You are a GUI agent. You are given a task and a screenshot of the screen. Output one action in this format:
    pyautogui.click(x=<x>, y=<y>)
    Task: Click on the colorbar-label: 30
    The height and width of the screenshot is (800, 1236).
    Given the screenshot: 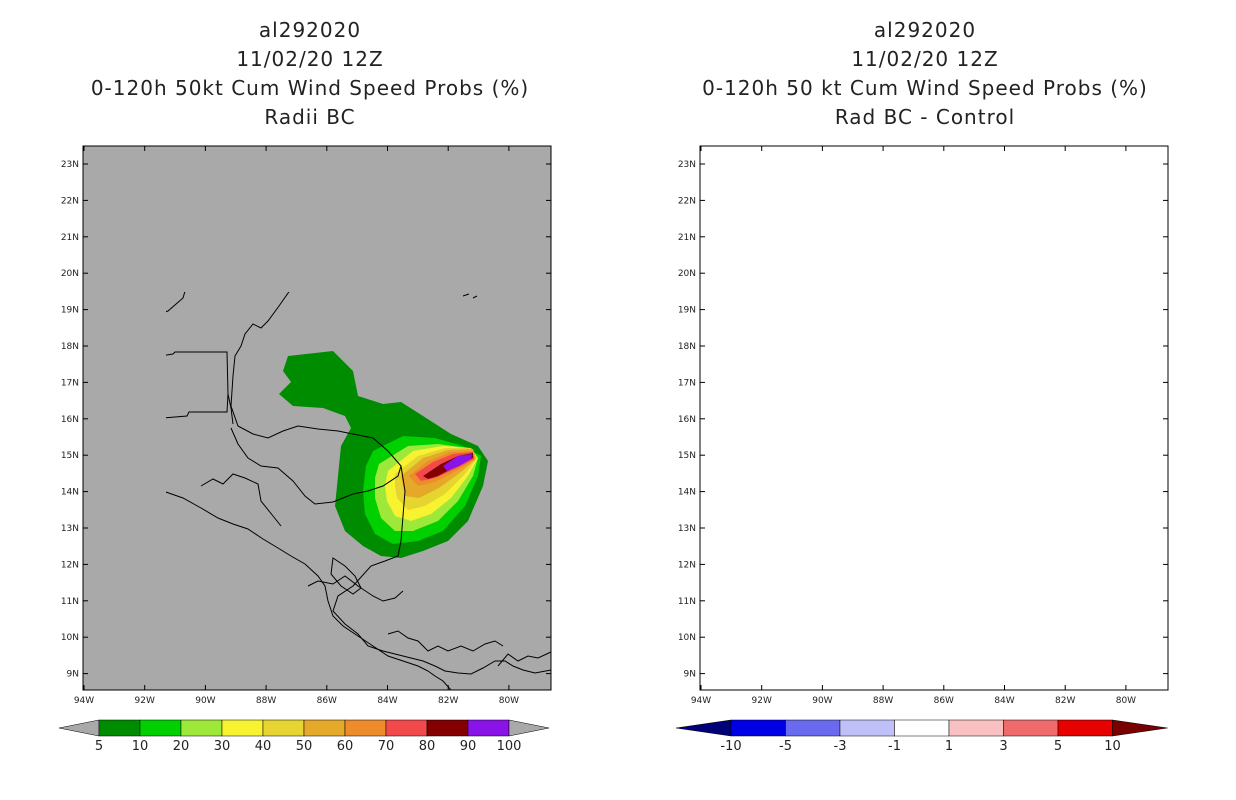 What is the action you would take?
    pyautogui.click(x=222, y=746)
    